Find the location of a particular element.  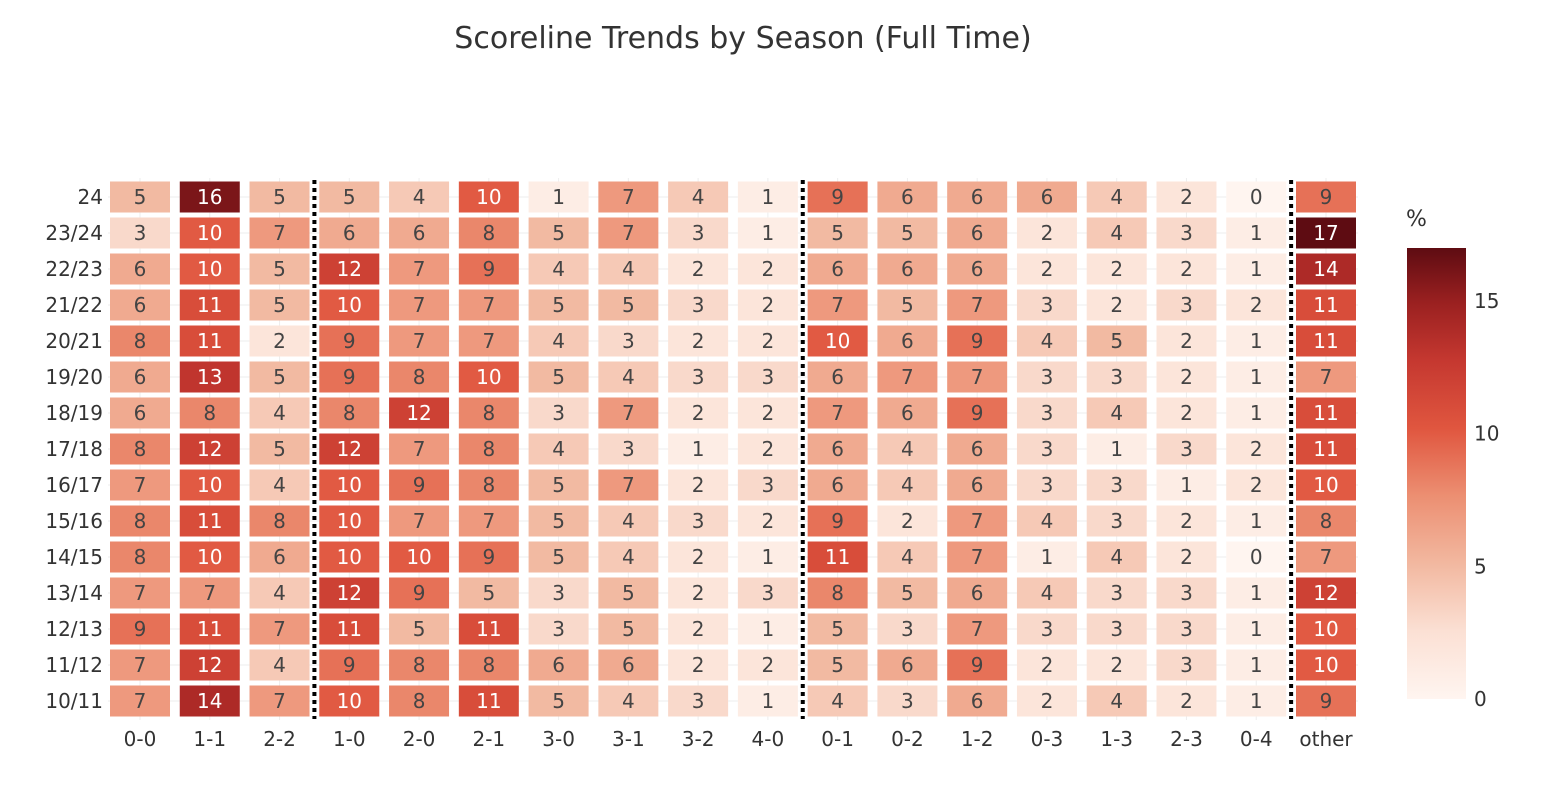

cell-label: 0 is located at coordinates (1256, 557).